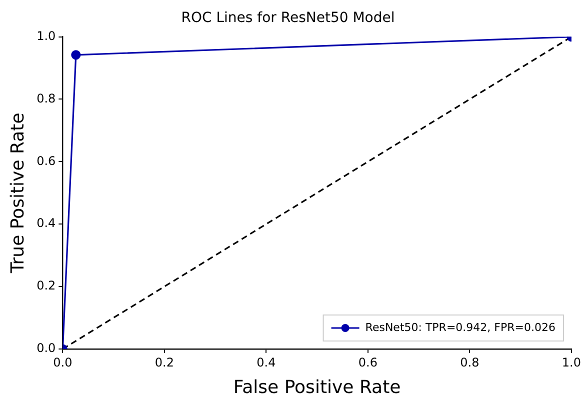  I want to click on y-tick-label: 1.0, so click(46, 35).